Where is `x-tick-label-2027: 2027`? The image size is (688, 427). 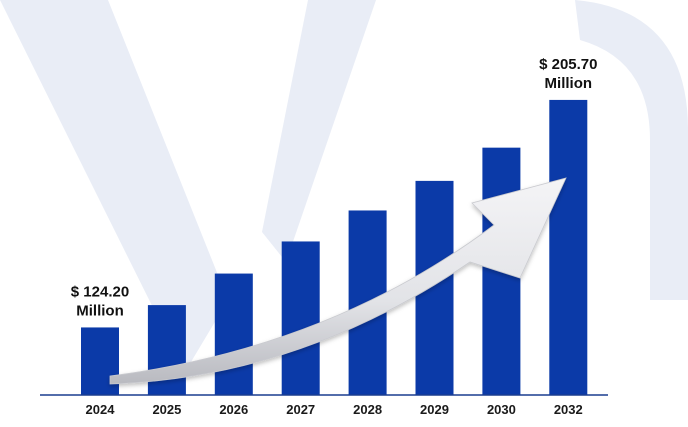
x-tick-label-2027: 2027 is located at coordinates (300, 409).